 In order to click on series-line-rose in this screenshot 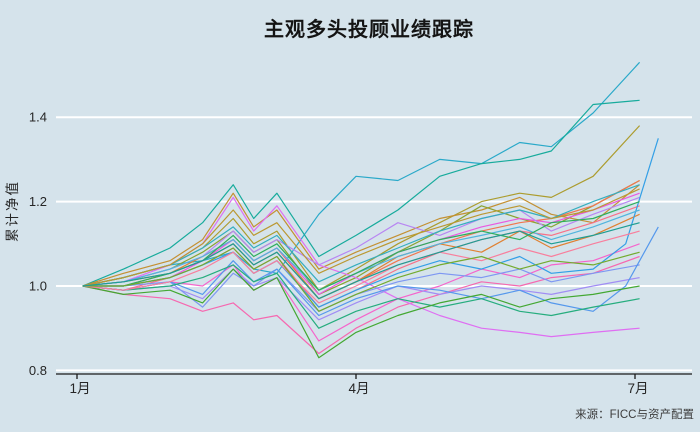, I will do `click(361, 267)`.